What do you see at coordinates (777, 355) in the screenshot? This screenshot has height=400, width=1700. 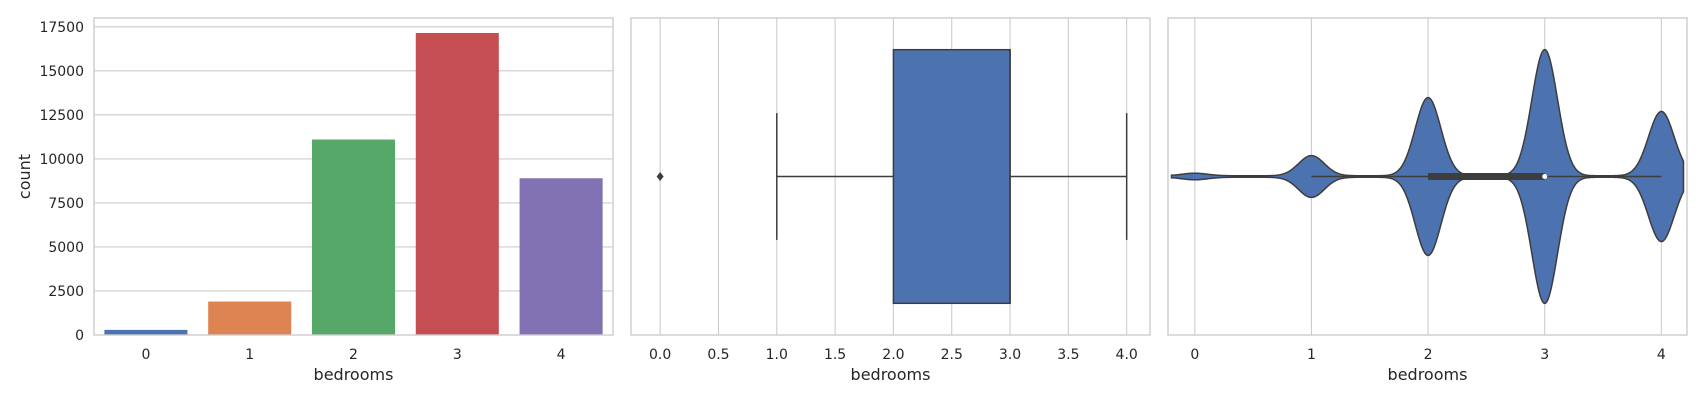 I see `box-plot-x-tick-2: 1.0` at bounding box center [777, 355].